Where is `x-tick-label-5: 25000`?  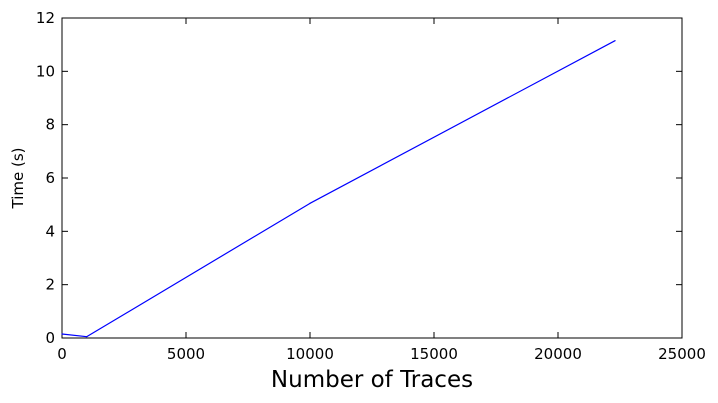 x-tick-label-5: 25000 is located at coordinates (682, 354).